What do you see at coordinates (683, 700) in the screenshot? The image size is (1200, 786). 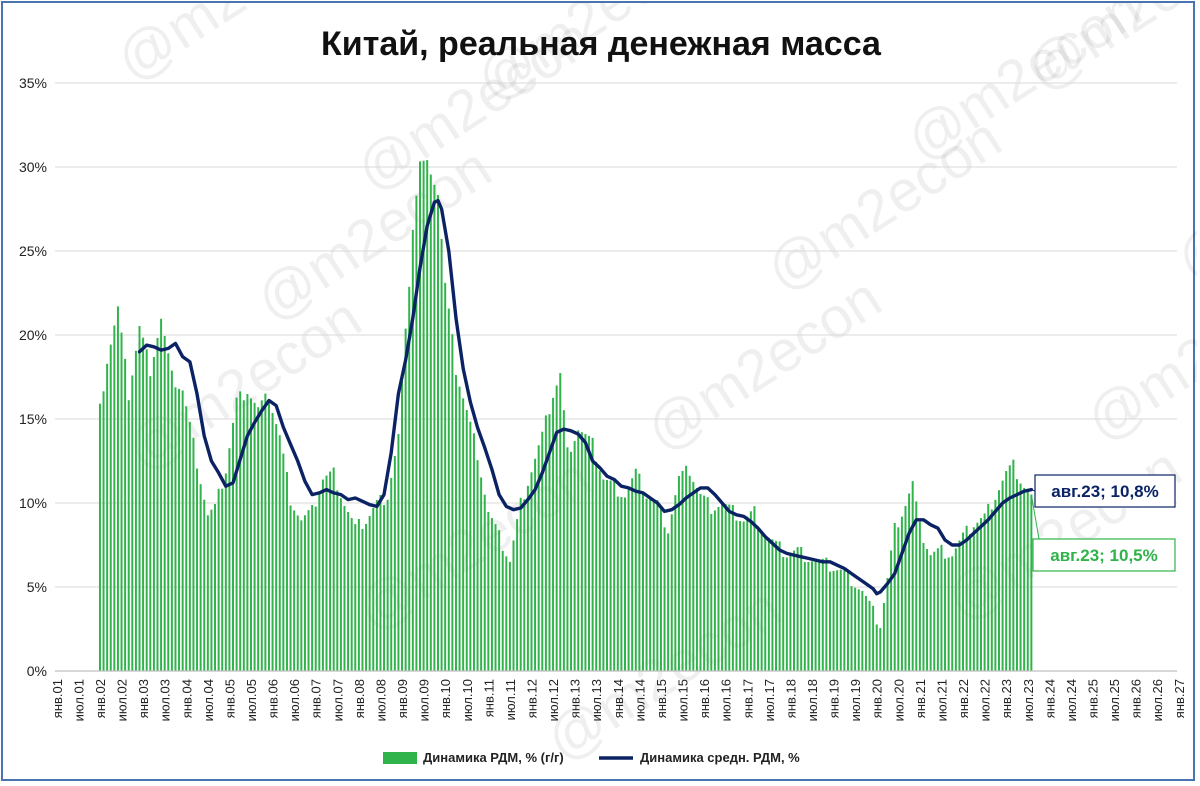 I see `x-tick-label: июл.15` at bounding box center [683, 700].